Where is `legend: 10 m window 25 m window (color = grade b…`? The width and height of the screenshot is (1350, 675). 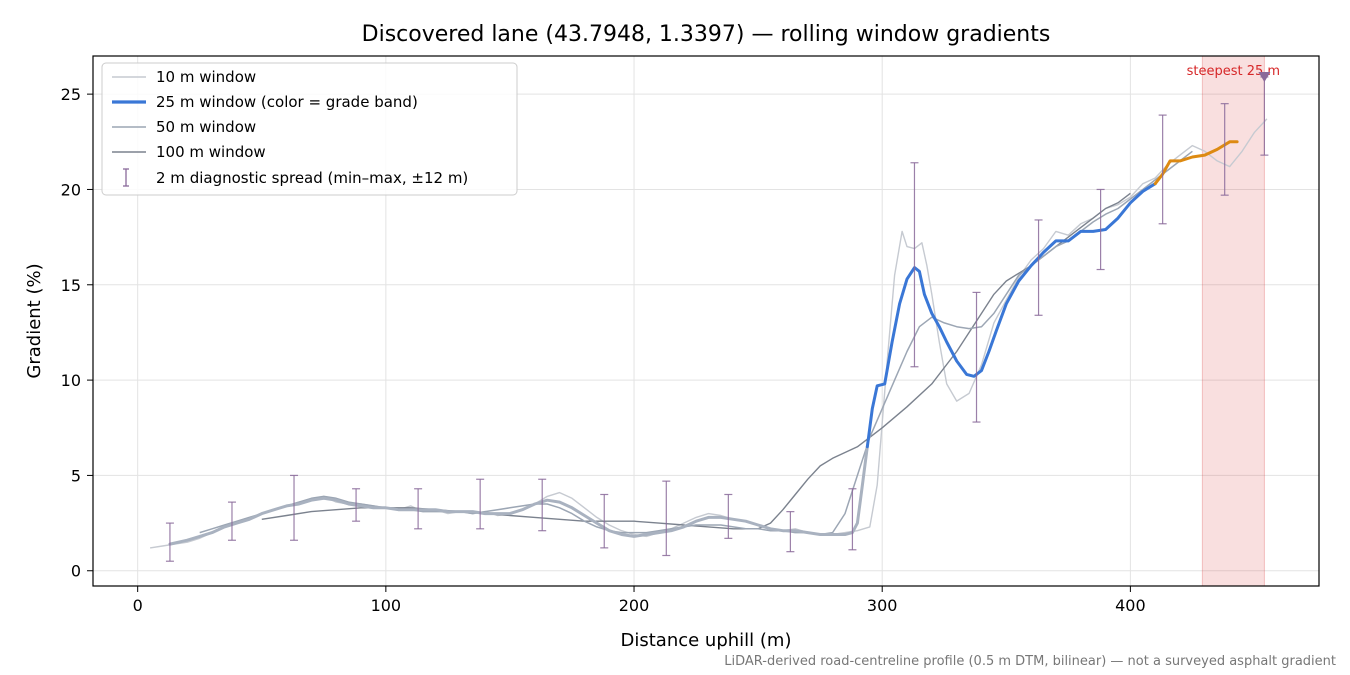 legend: 10 m window 25 m window (color = grade b… is located at coordinates (309, 129).